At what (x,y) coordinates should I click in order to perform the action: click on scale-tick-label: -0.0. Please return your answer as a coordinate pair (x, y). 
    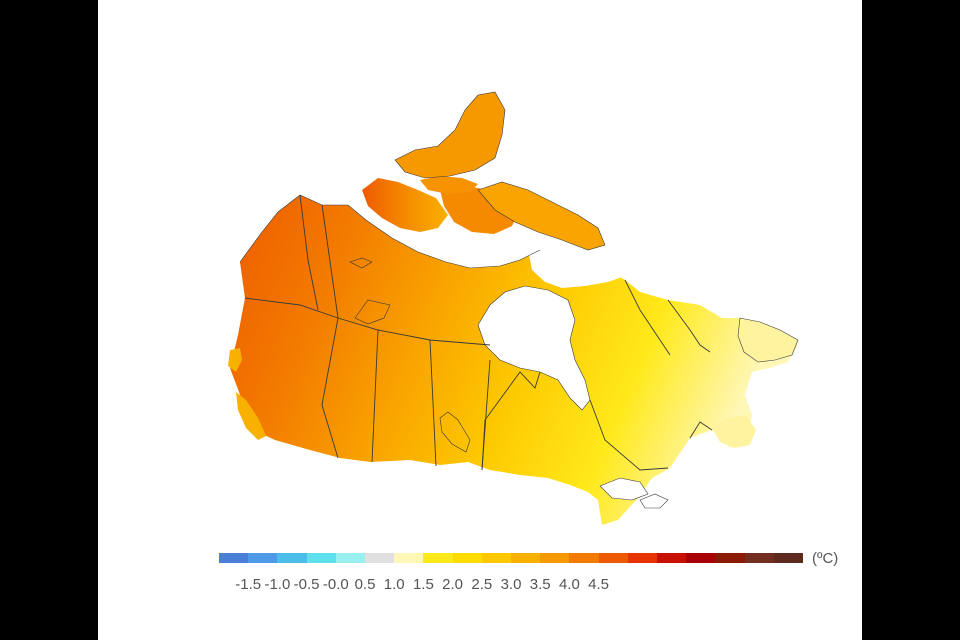
    Looking at the image, I should click on (335, 584).